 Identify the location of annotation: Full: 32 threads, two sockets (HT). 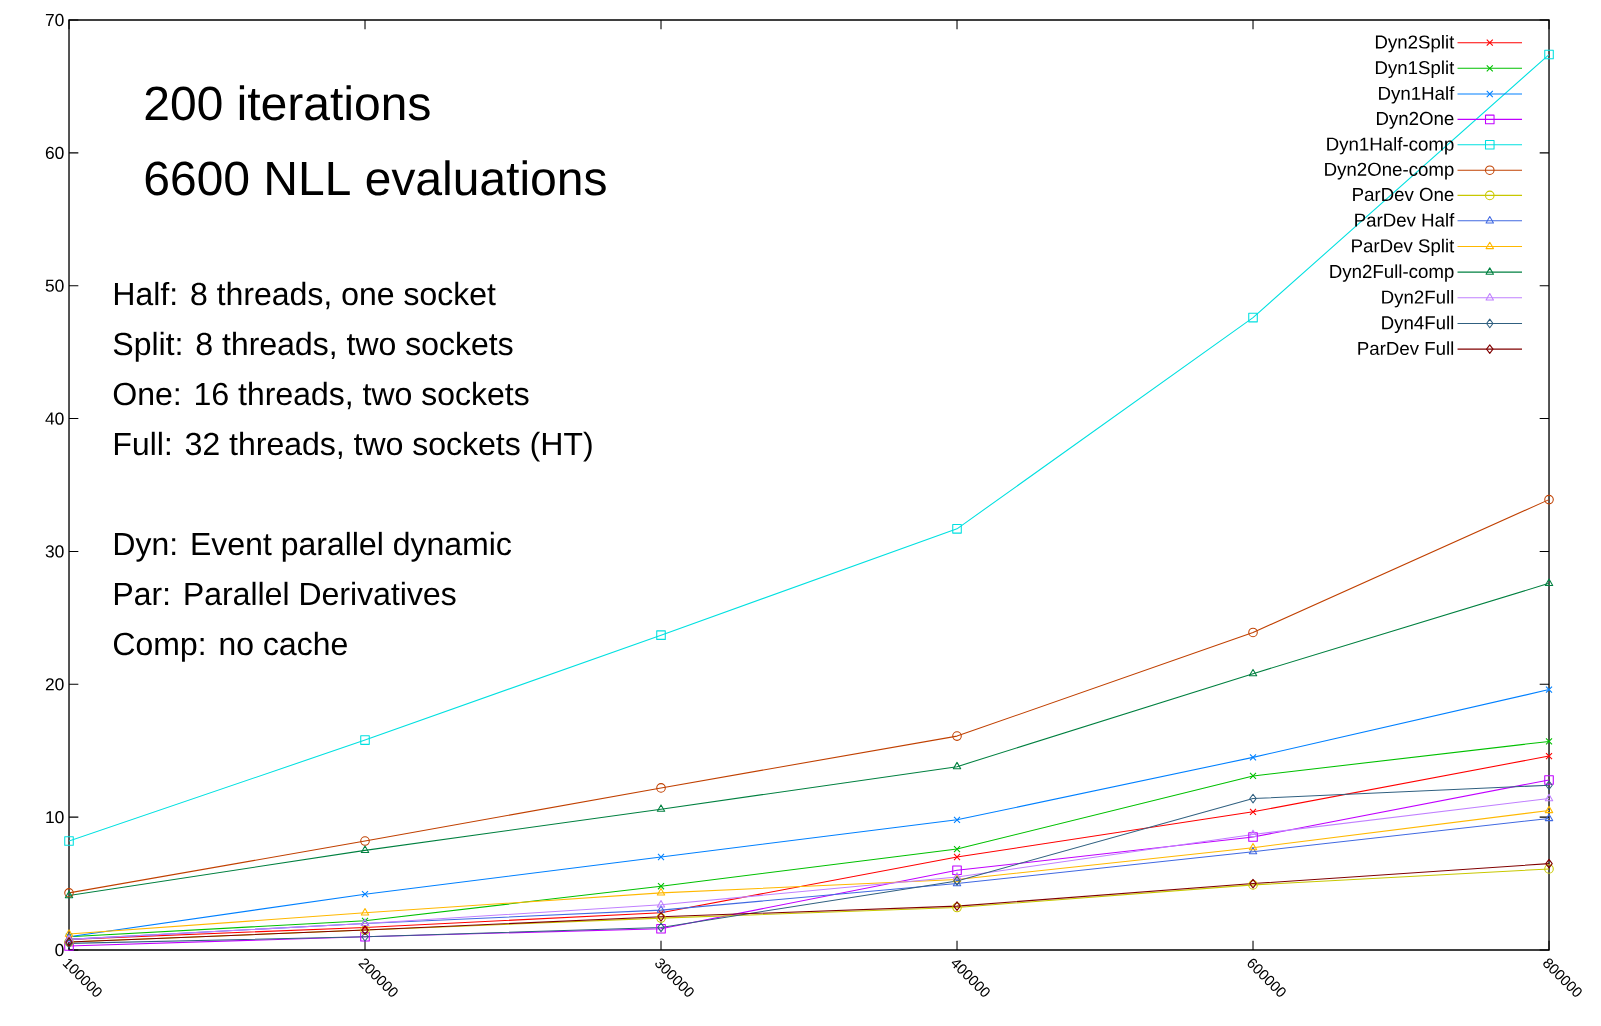
(353, 446).